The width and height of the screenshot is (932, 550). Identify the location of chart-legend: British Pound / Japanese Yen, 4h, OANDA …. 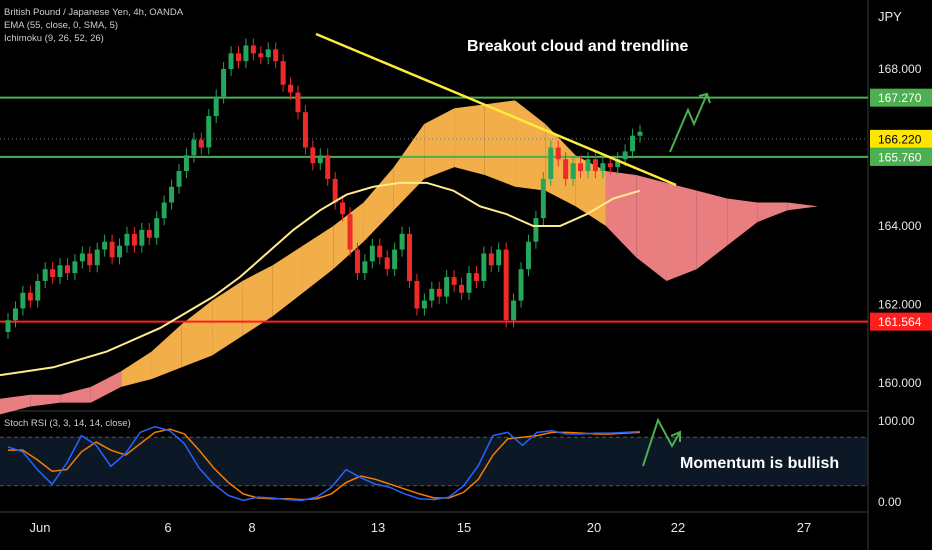
(93, 25).